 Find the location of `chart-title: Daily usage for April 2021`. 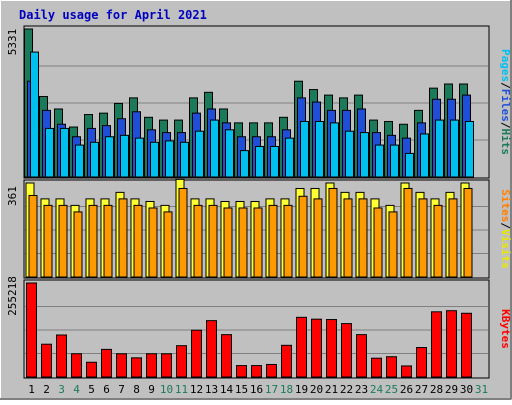

chart-title: Daily usage for April 2021 is located at coordinates (113, 15).